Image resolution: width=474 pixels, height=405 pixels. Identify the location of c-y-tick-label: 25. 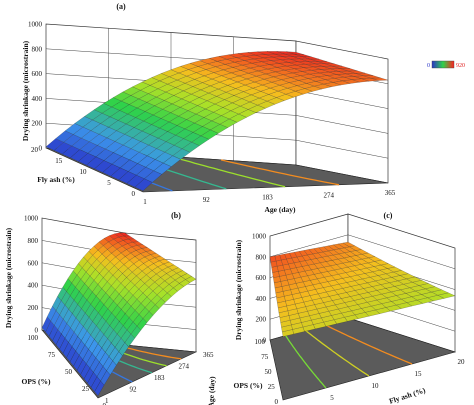
(272, 387).